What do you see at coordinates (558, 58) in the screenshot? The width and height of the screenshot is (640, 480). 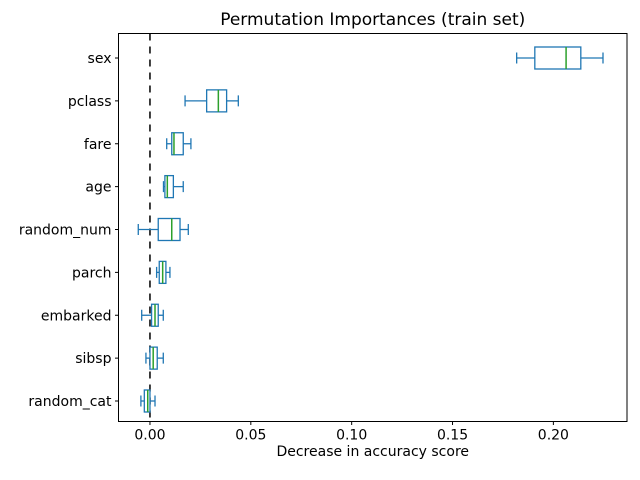 I see `box-sex` at bounding box center [558, 58].